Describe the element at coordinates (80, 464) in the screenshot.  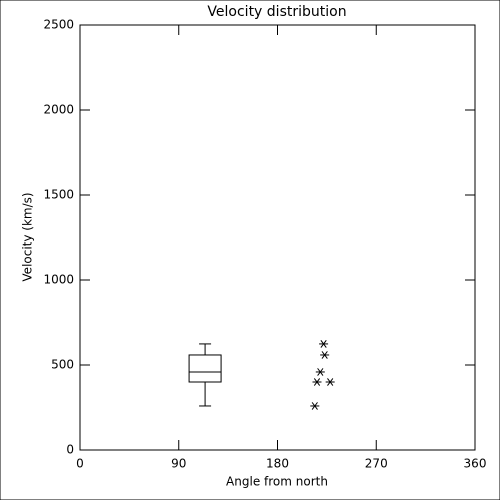
I see `x-tick-label: 0` at that location.